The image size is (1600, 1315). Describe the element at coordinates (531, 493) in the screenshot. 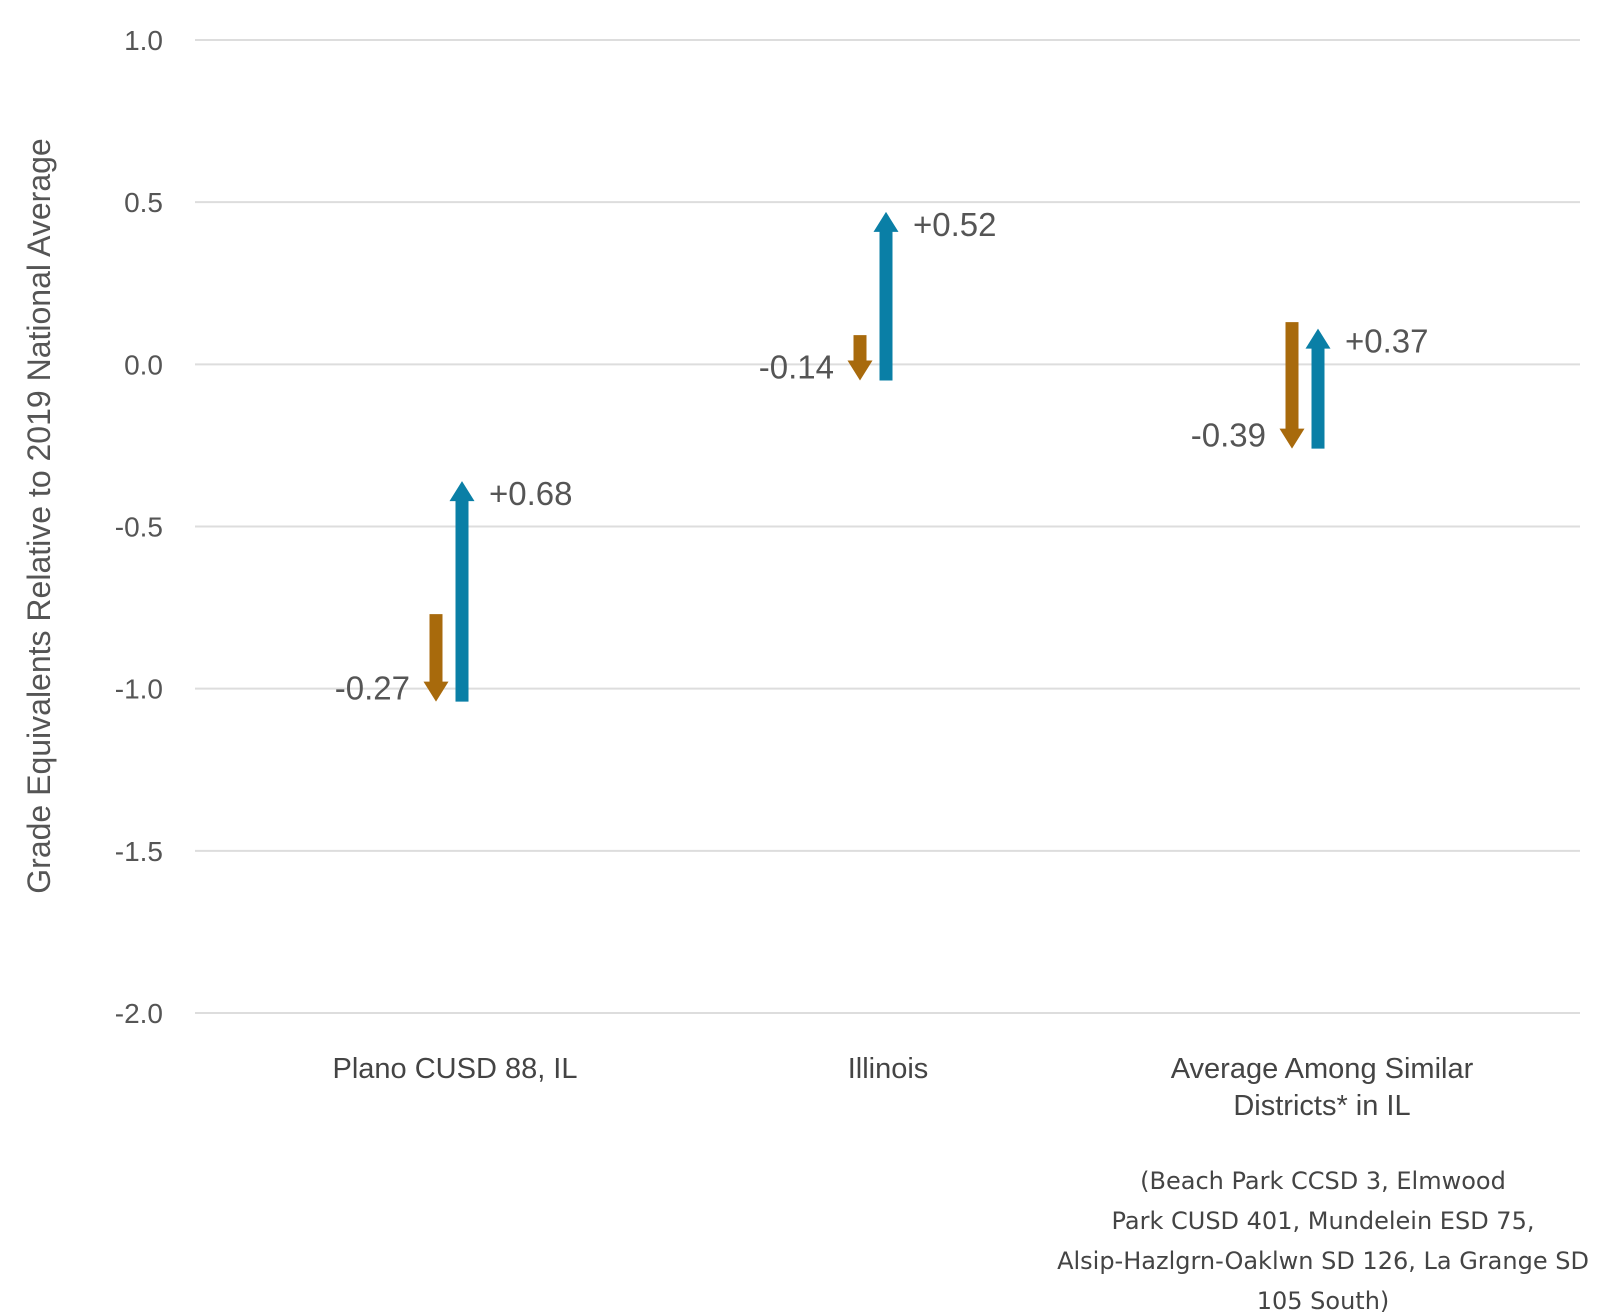

I see `recovery-label: +0.68` at that location.